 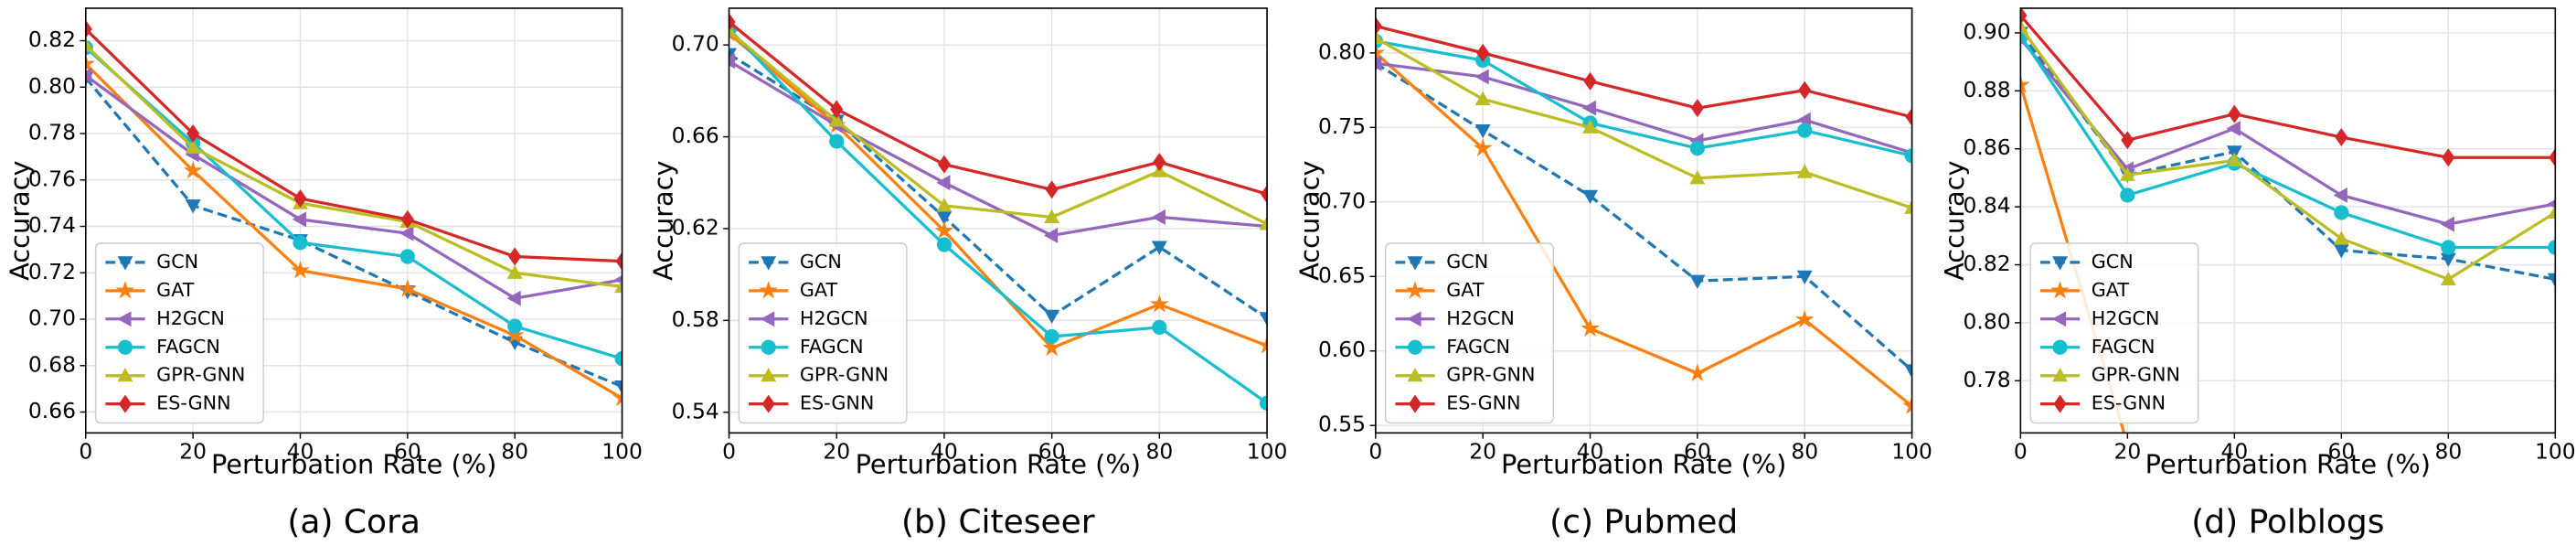 What do you see at coordinates (696, 410) in the screenshot?
I see `y-tick-label: 0.54` at bounding box center [696, 410].